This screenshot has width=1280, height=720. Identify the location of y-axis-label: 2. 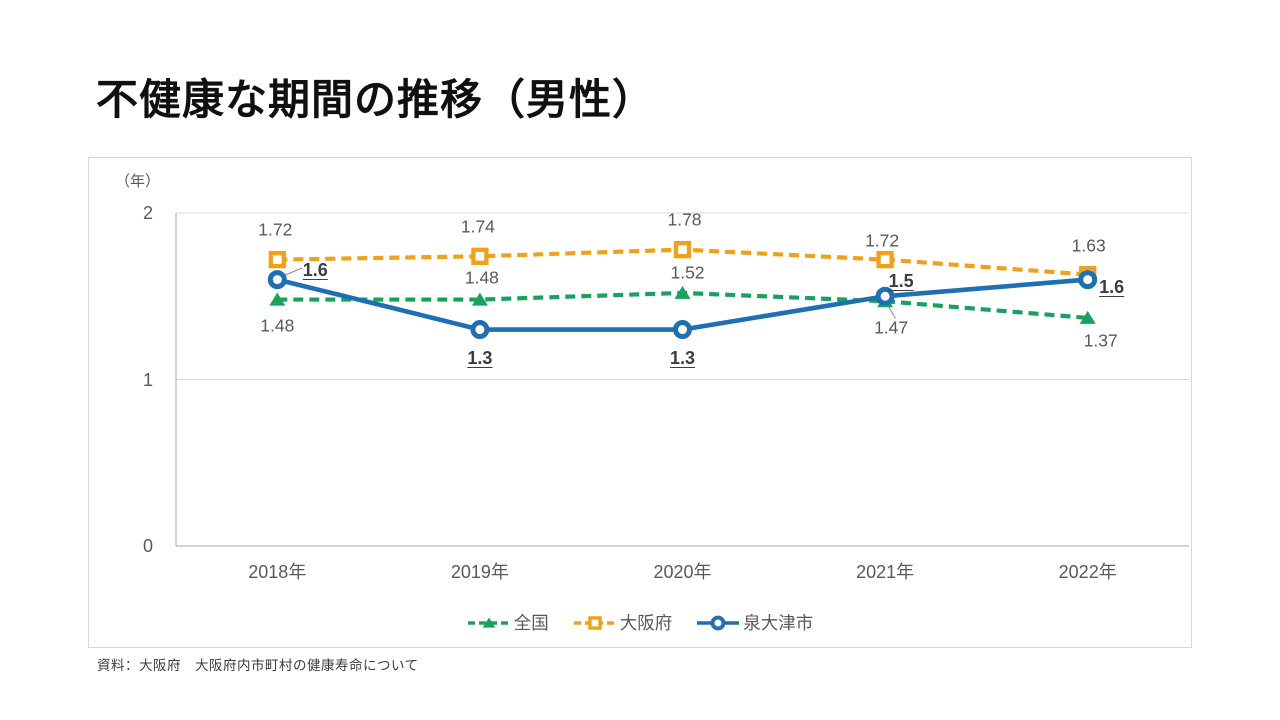
(147, 213).